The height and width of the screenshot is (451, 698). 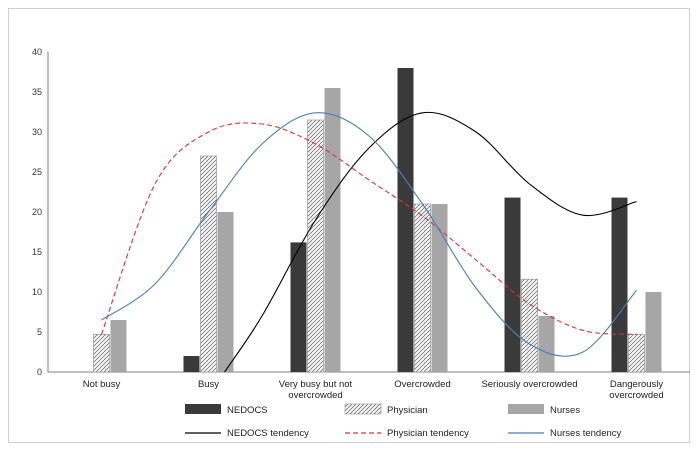 I want to click on y-tick-label: 30, so click(x=37, y=132).